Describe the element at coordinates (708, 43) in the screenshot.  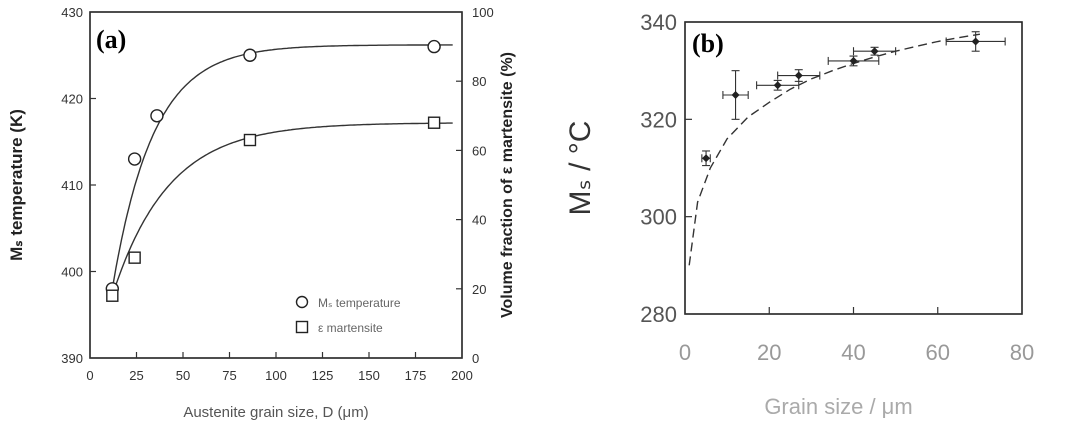
I see `panel-label-b: (b)` at that location.